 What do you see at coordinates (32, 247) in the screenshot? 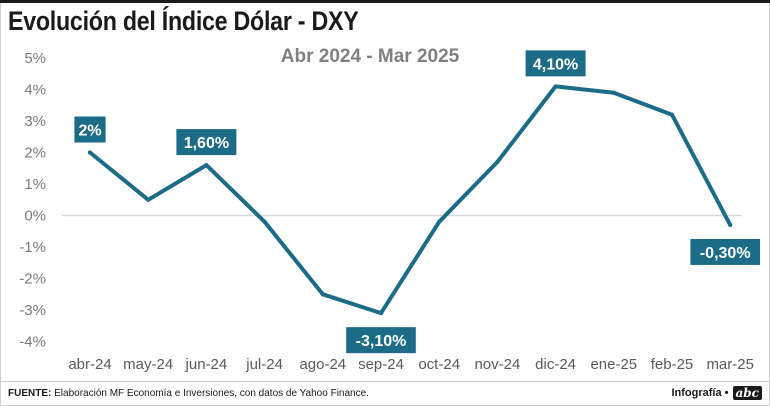
I see `y-tick-label: -1%` at bounding box center [32, 247].